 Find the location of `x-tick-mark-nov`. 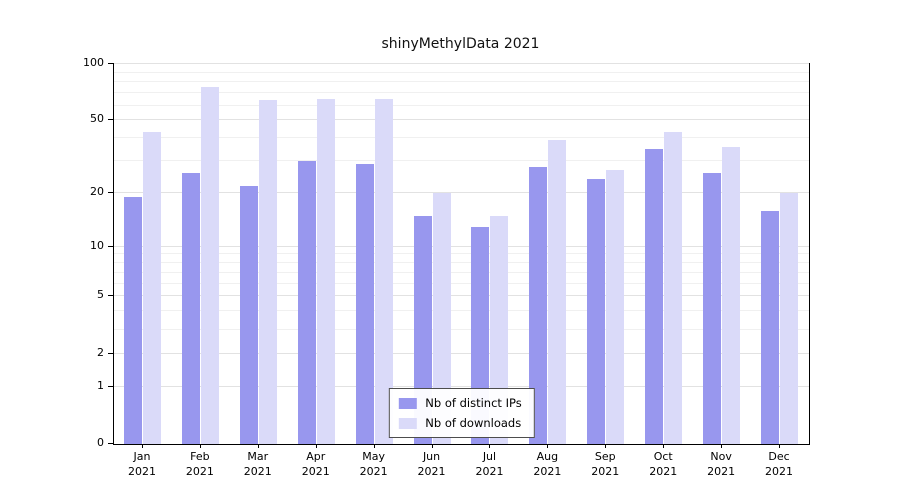

x-tick-mark-nov is located at coordinates (722, 446).